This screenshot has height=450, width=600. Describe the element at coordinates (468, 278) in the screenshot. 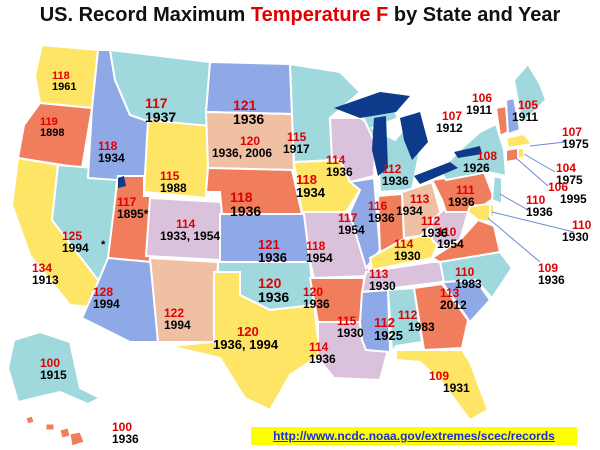

I see `label-NC: 110 1983` at that location.